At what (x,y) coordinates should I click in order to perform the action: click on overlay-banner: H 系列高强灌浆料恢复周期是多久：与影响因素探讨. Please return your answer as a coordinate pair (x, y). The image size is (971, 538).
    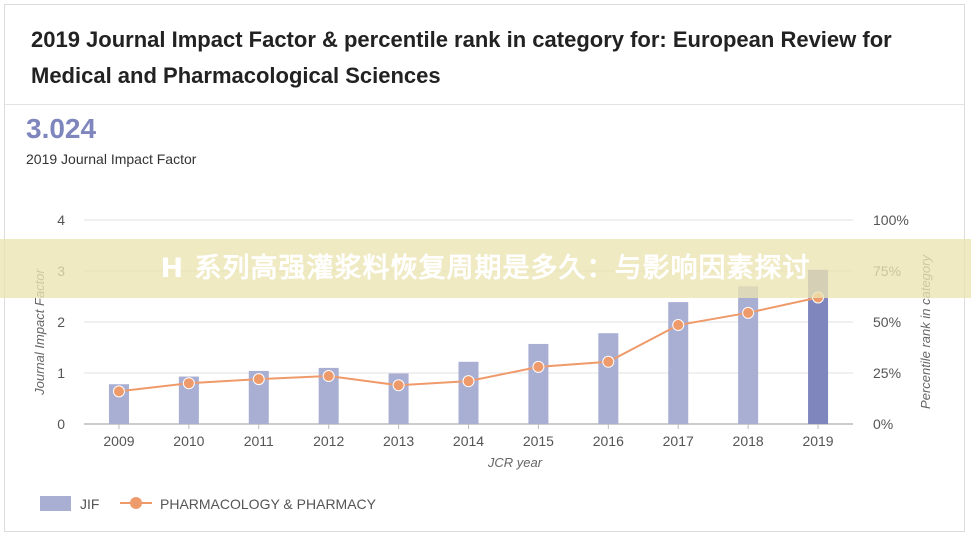
    Looking at the image, I should click on (485, 268).